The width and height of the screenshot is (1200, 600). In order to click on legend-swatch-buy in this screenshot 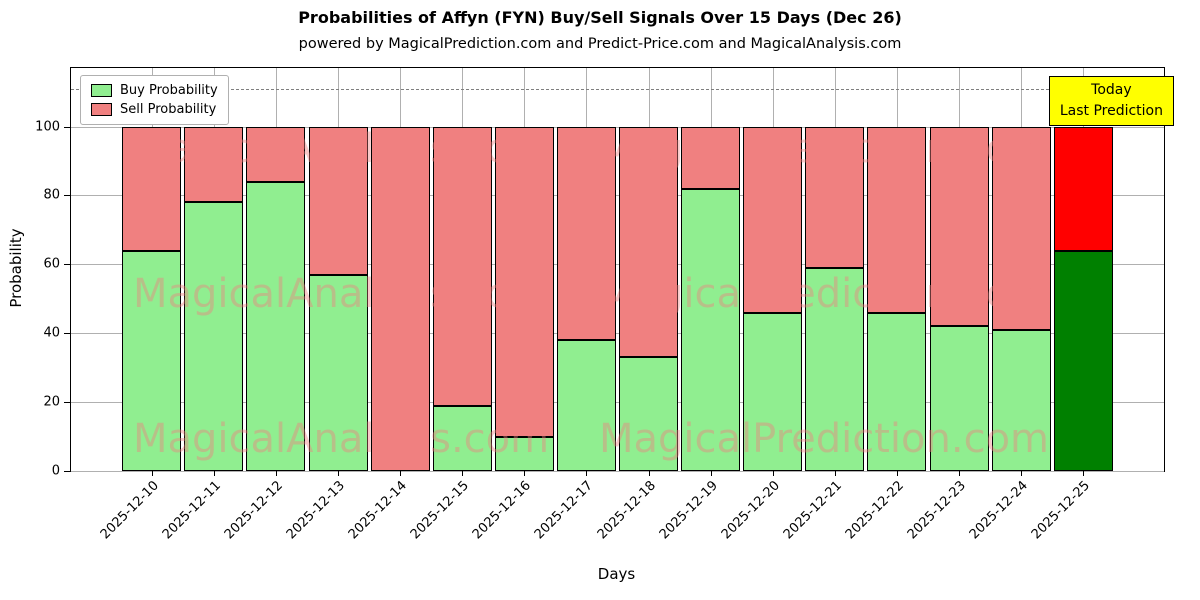, I will do `click(101, 90)`.